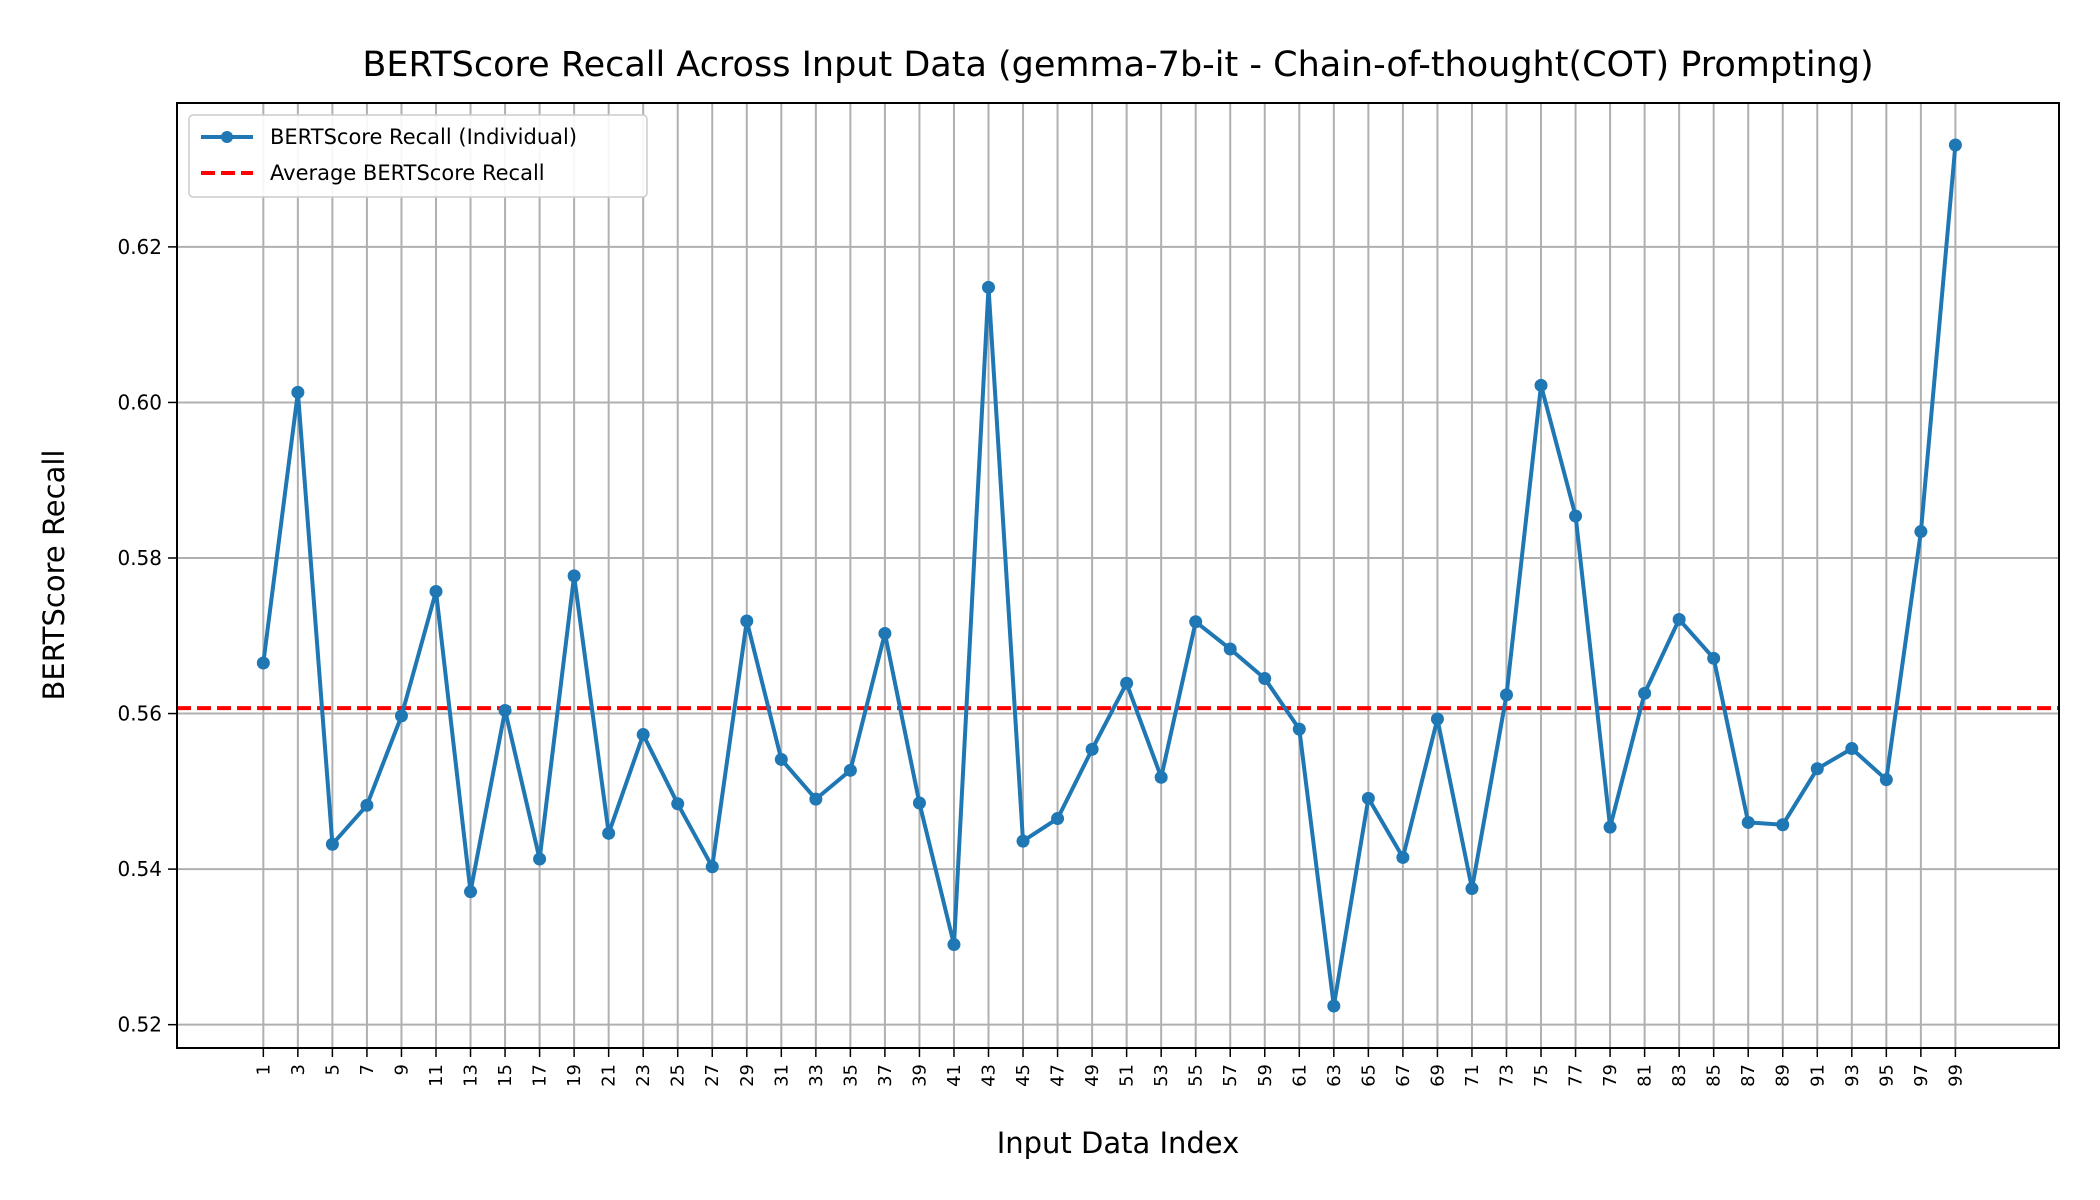 This screenshot has height=1200, width=2100. What do you see at coordinates (418, 156) in the screenshot?
I see `legend-box` at bounding box center [418, 156].